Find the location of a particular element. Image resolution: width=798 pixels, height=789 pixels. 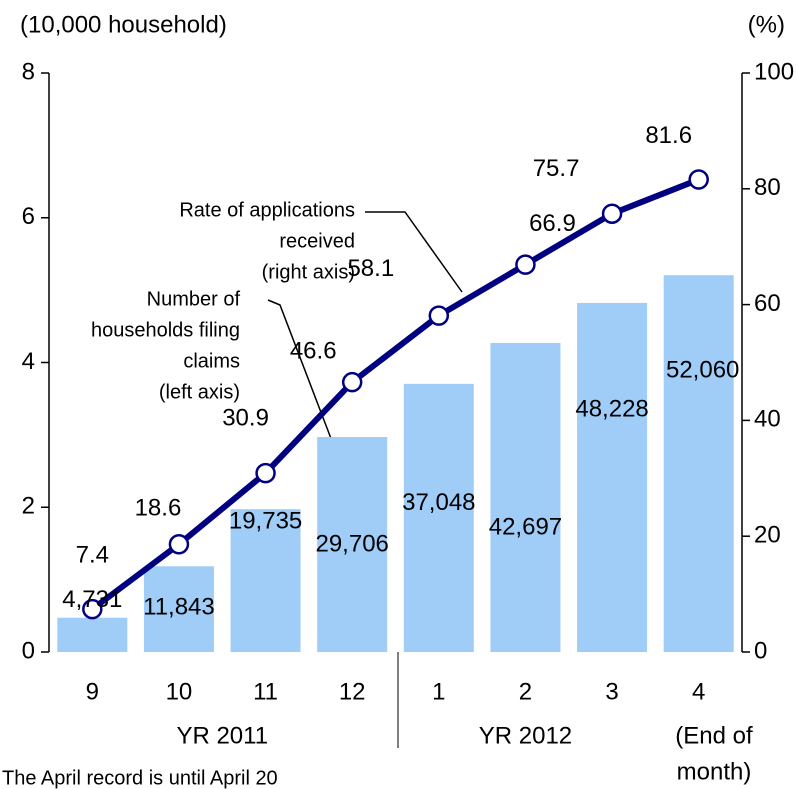

y2-tick-label: 100 is located at coordinates (774, 71).